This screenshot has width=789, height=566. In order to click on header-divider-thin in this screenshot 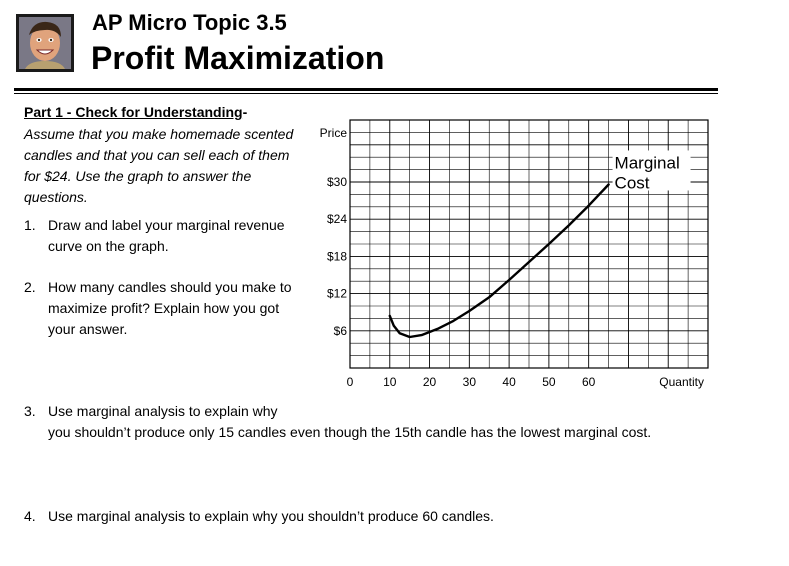, I will do `click(366, 93)`.